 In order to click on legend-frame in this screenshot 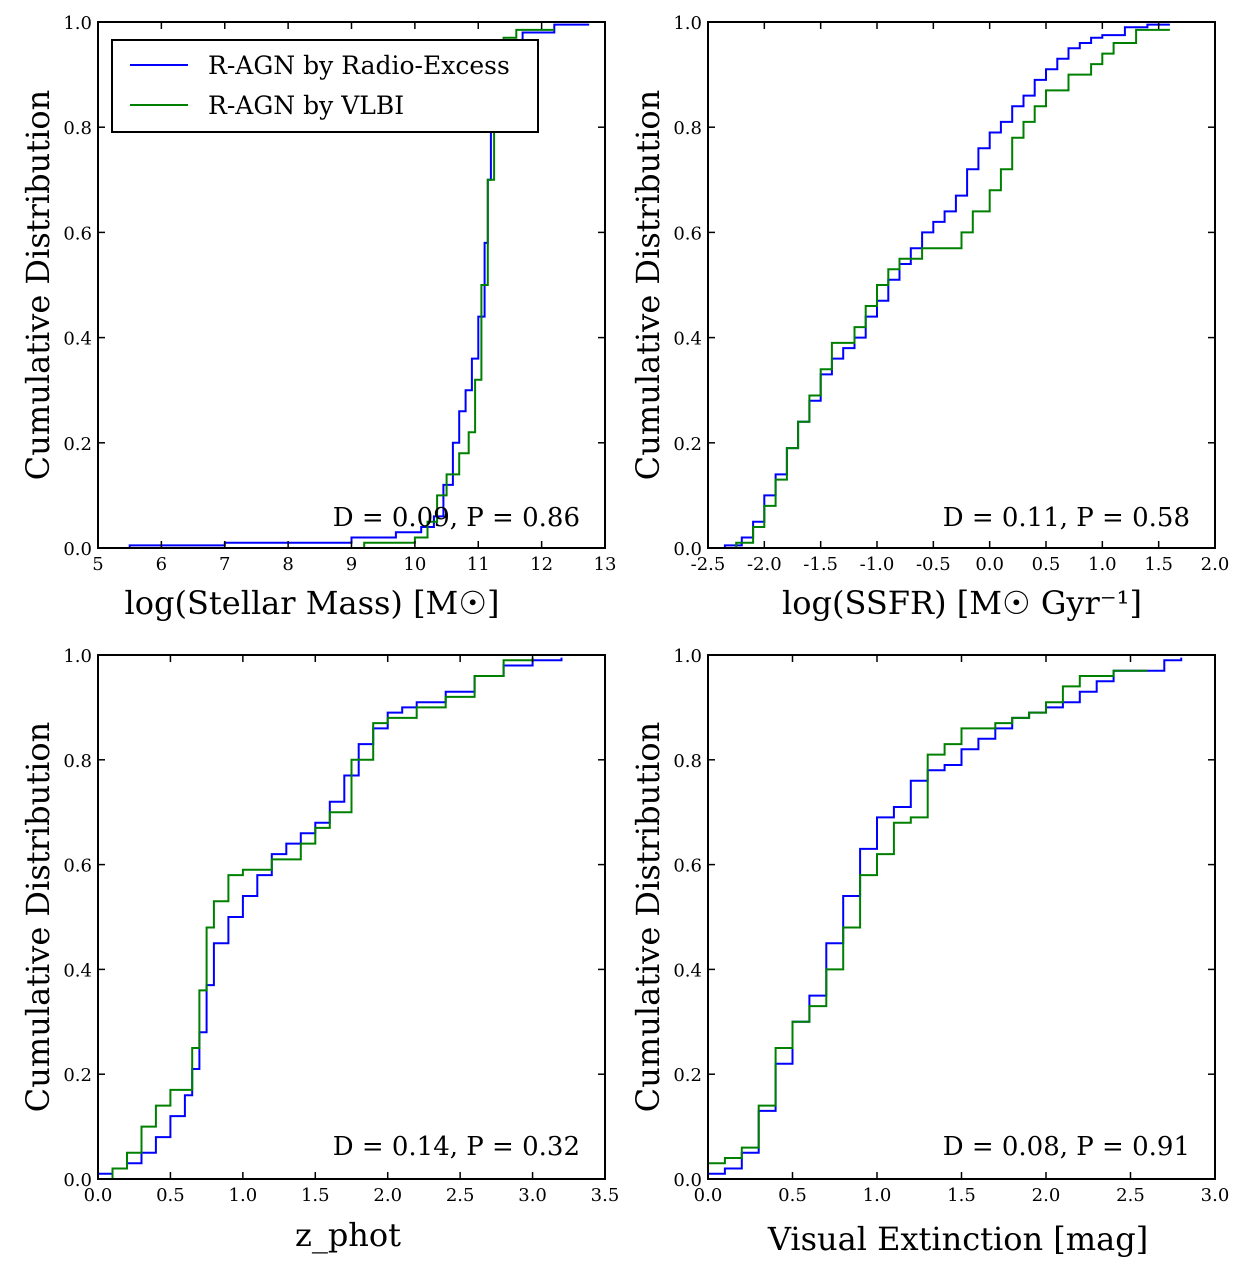, I will do `click(325, 86)`.